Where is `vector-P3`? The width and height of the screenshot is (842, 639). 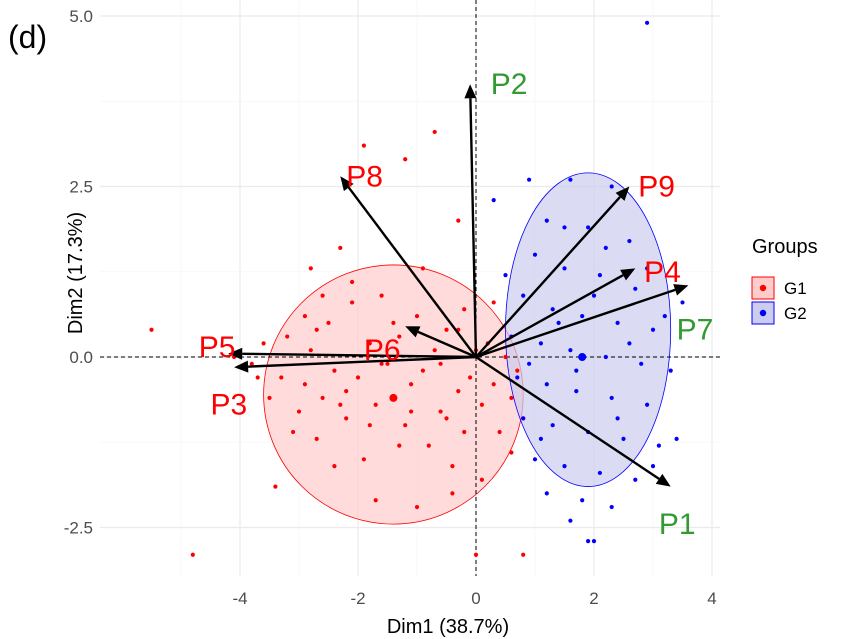
vector-P3 is located at coordinates (362, 361).